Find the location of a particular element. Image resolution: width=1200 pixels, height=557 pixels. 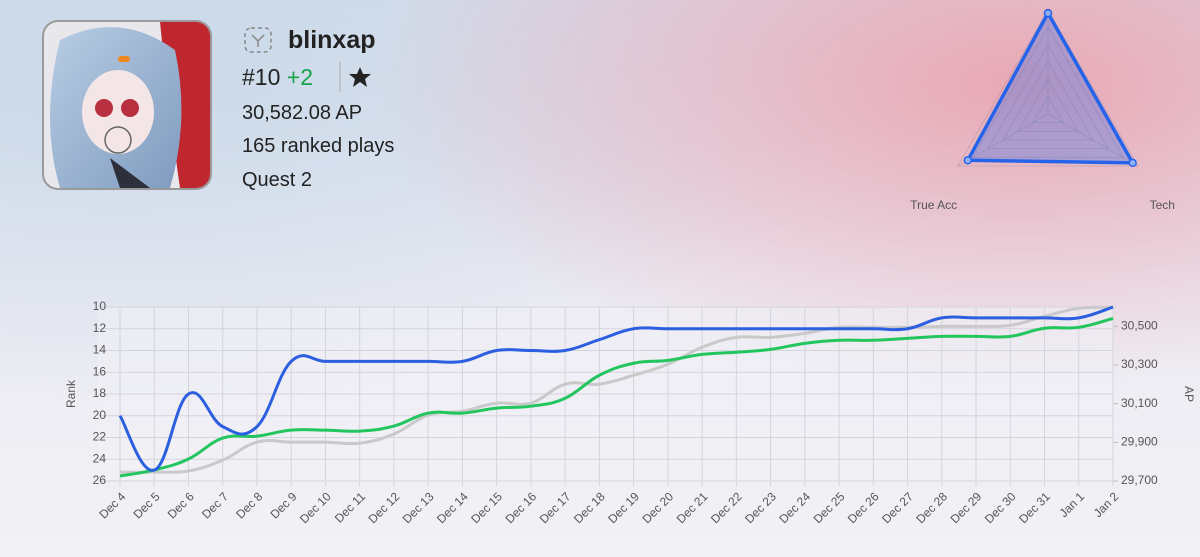

x-tick-label: Dec 29 is located at coordinates (966, 507).